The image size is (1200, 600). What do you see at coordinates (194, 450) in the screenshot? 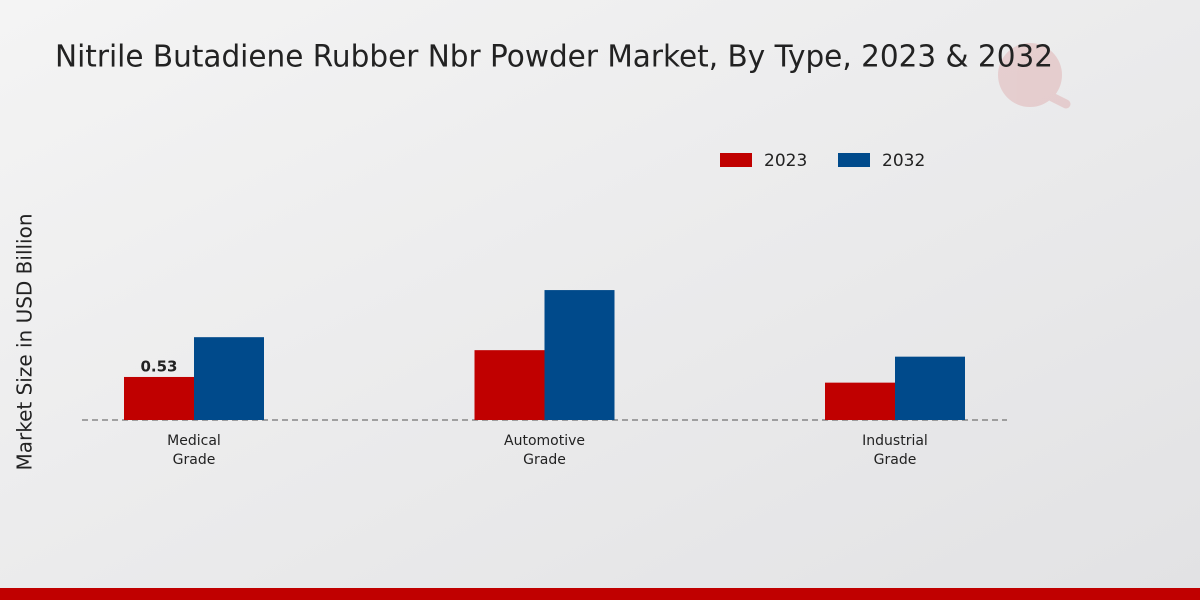
I see `x-tick-label: Medical Grade` at bounding box center [194, 450].